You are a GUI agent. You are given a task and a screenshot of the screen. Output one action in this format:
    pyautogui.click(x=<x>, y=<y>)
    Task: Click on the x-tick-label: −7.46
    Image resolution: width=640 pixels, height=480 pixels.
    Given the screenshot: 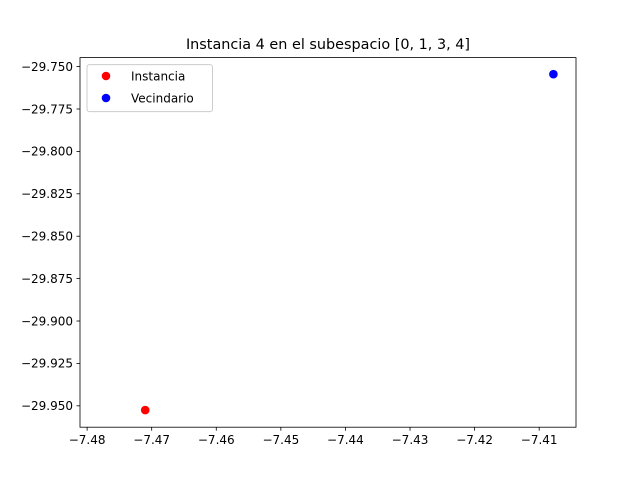 What is the action you would take?
    pyautogui.click(x=216, y=440)
    